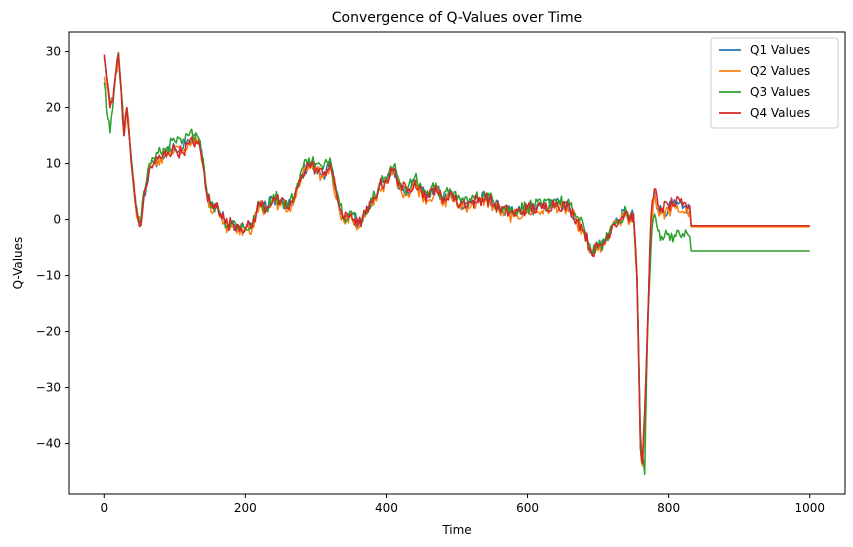 The image size is (853, 547). What do you see at coordinates (386, 508) in the screenshot?
I see `x-tick-label: 400` at bounding box center [386, 508].